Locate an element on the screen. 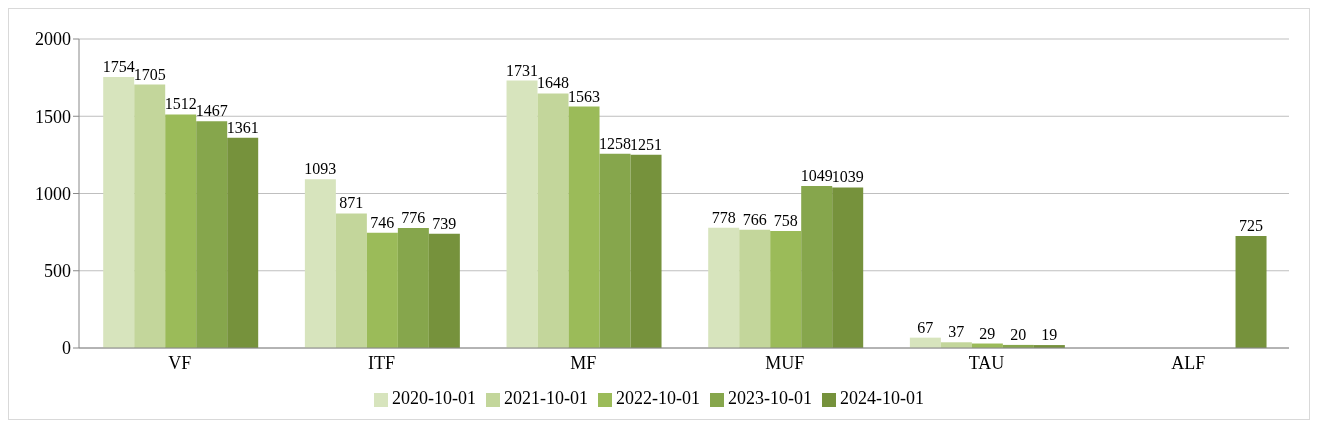 This screenshot has height=429, width=1321. data-label: 1731 is located at coordinates (522, 70).